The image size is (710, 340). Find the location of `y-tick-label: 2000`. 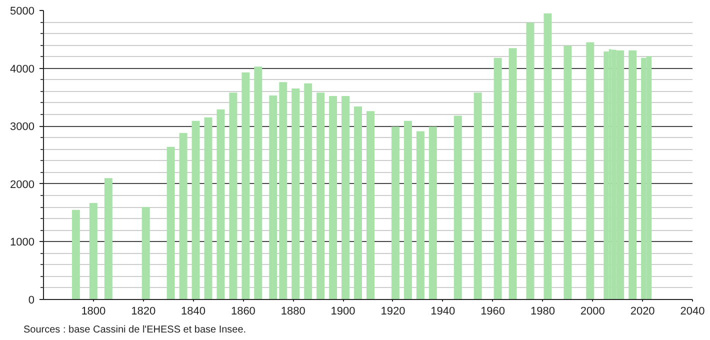

y-tick-label: 2000 is located at coordinates (22, 184).